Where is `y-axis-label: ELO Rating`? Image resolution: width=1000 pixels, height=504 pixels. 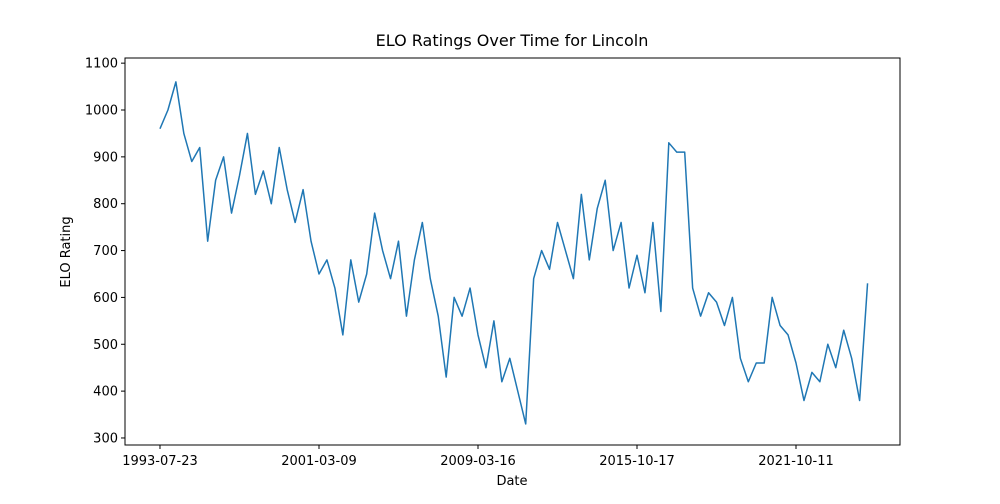 y-axis-label: ELO Rating is located at coordinates (66, 251).